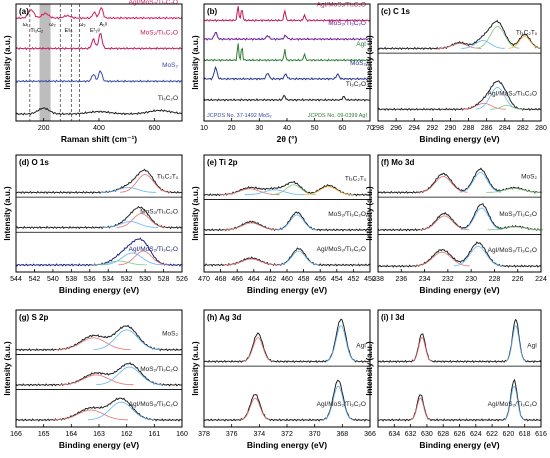 The image size is (550, 458). Describe the element at coordinates (432, 128) in the screenshot. I see `x-tick-label: 292` at that location.